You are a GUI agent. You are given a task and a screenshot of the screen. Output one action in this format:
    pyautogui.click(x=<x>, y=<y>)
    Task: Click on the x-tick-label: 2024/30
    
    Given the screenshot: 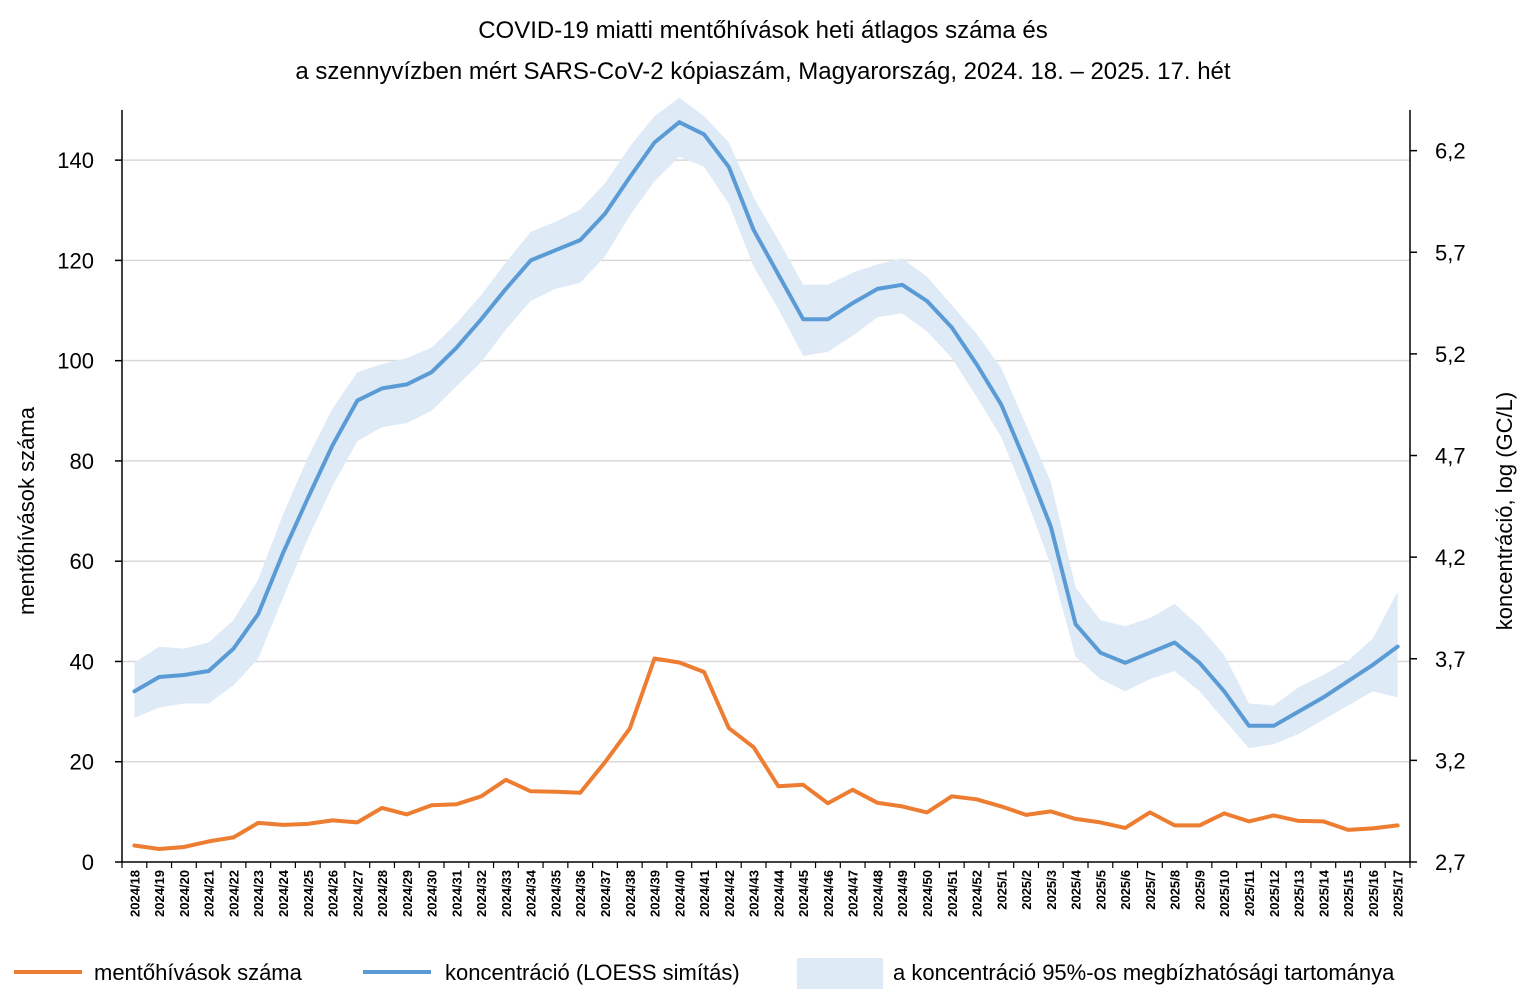 What is the action you would take?
    pyautogui.click(x=432, y=893)
    